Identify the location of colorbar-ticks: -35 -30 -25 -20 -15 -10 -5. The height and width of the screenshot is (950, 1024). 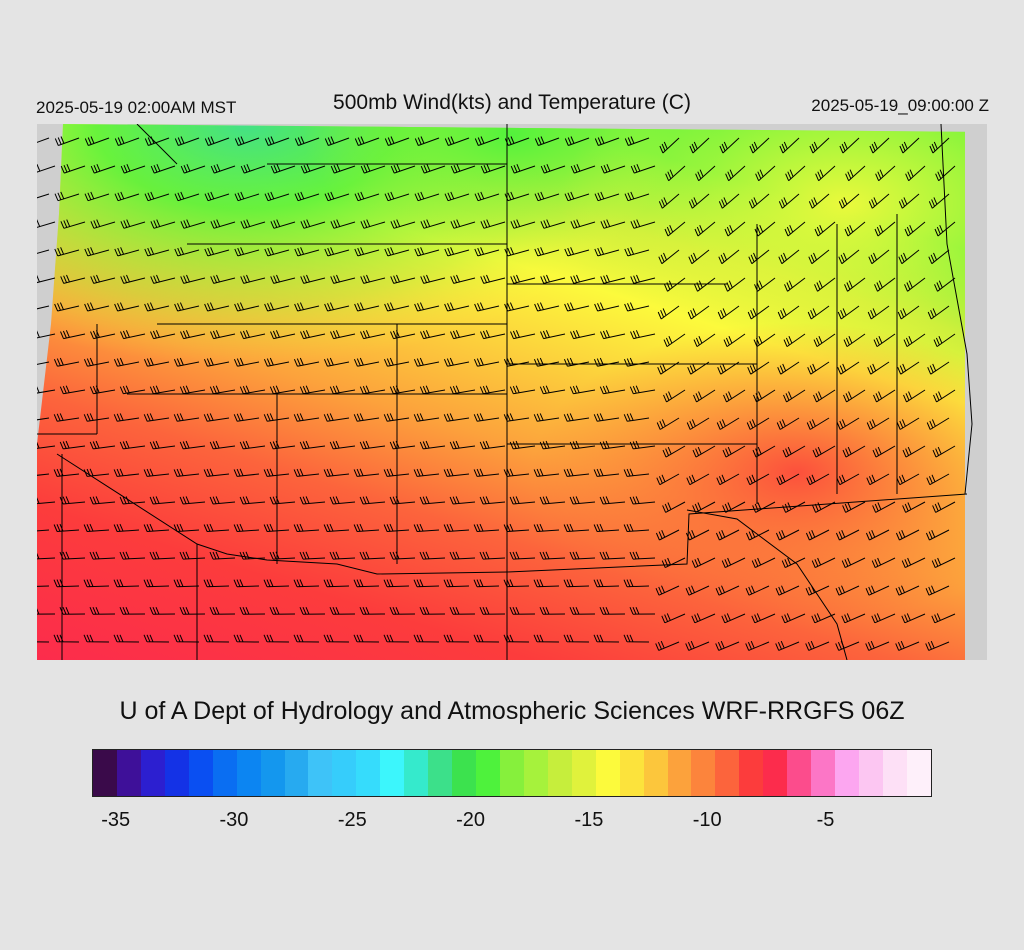
(512, 824).